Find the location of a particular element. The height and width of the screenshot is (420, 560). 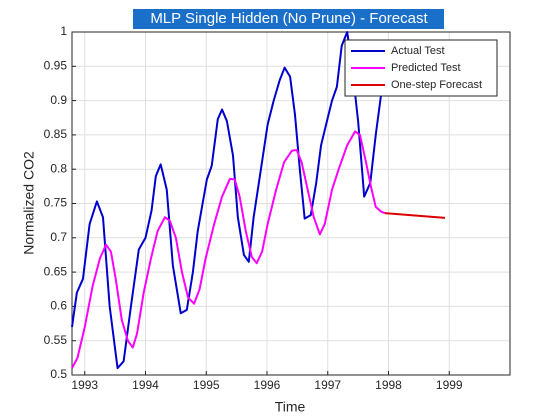

y-tick-label: 0.9 is located at coordinates (58, 100).